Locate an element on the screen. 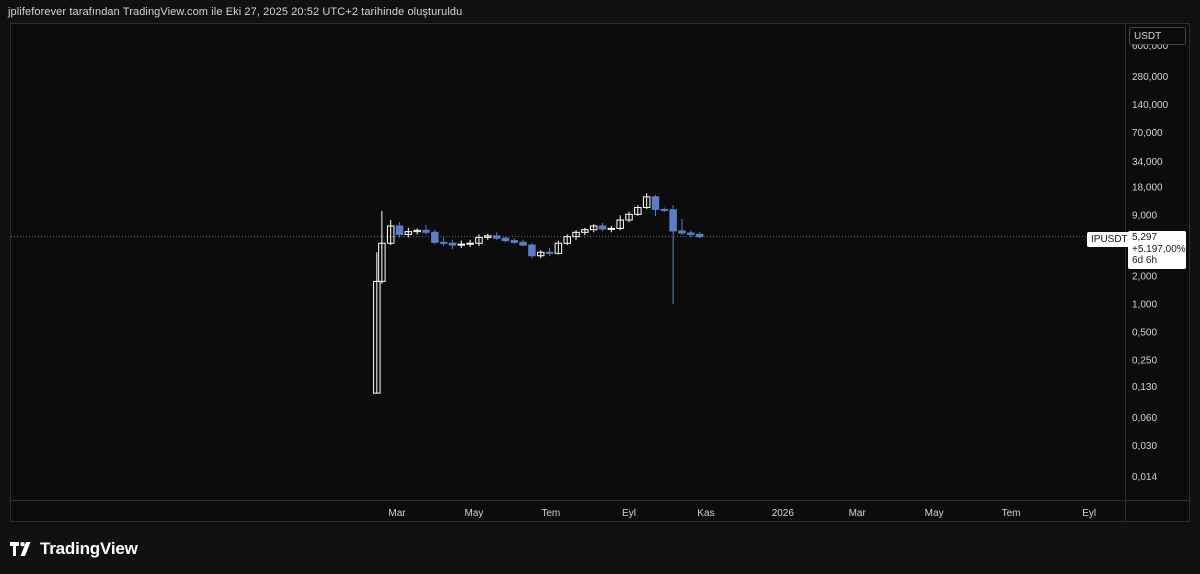 Image resolution: width=1200 pixels, height=574 pixels. tradingview-logo-icon is located at coordinates (20, 549).